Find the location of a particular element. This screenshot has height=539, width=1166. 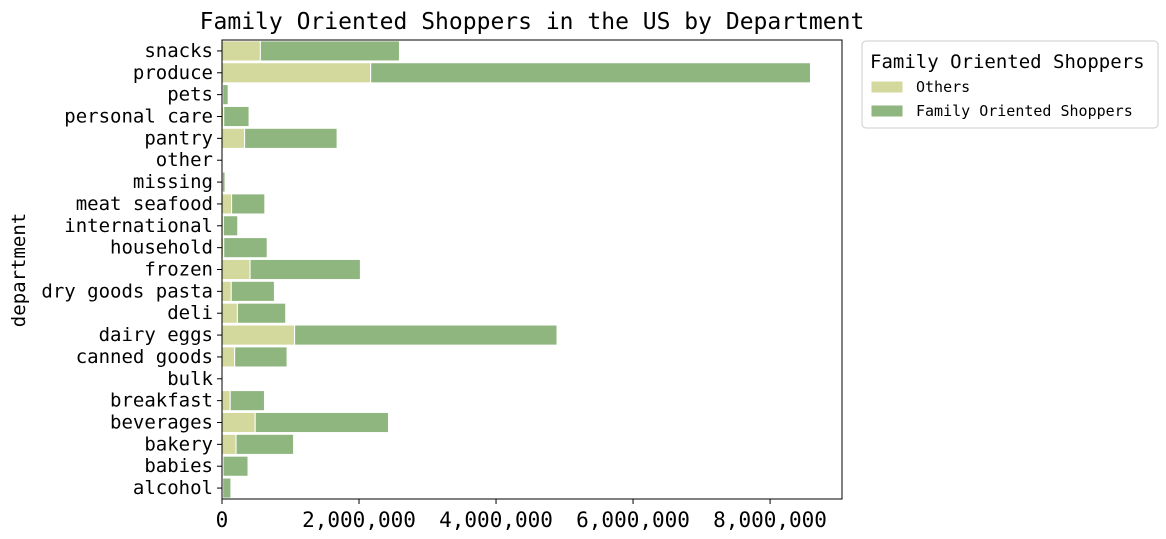

y-tick-label-other: other is located at coordinates (184, 160).